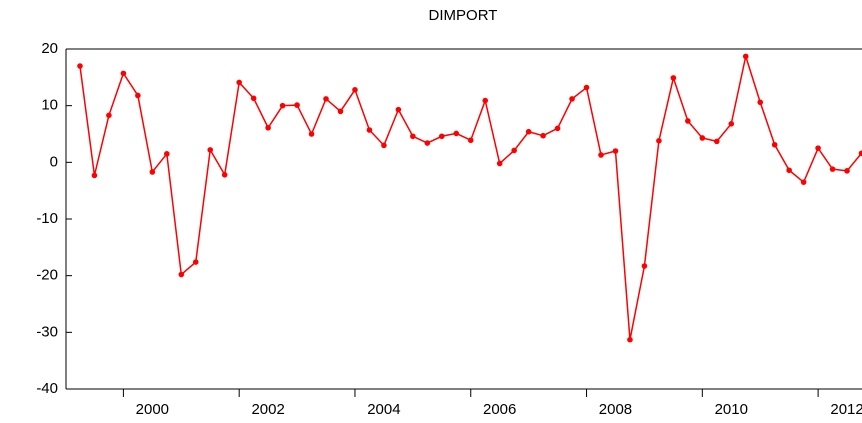  What do you see at coordinates (47, 331) in the screenshot?
I see `y-tick-label: -30` at bounding box center [47, 331].